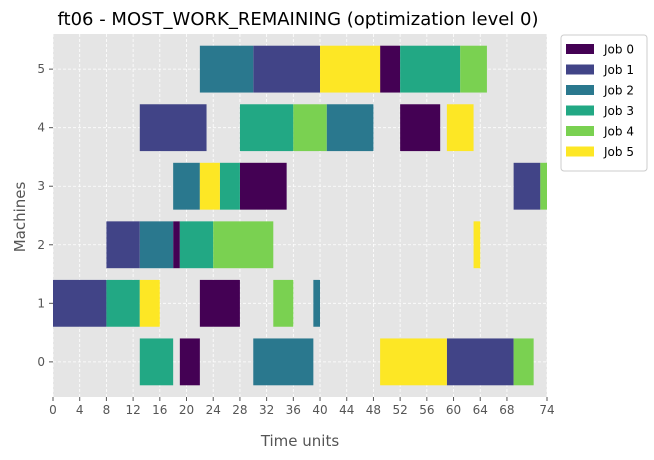 The image size is (654, 460). I want to click on x-tick-label: 68, so click(506, 410).